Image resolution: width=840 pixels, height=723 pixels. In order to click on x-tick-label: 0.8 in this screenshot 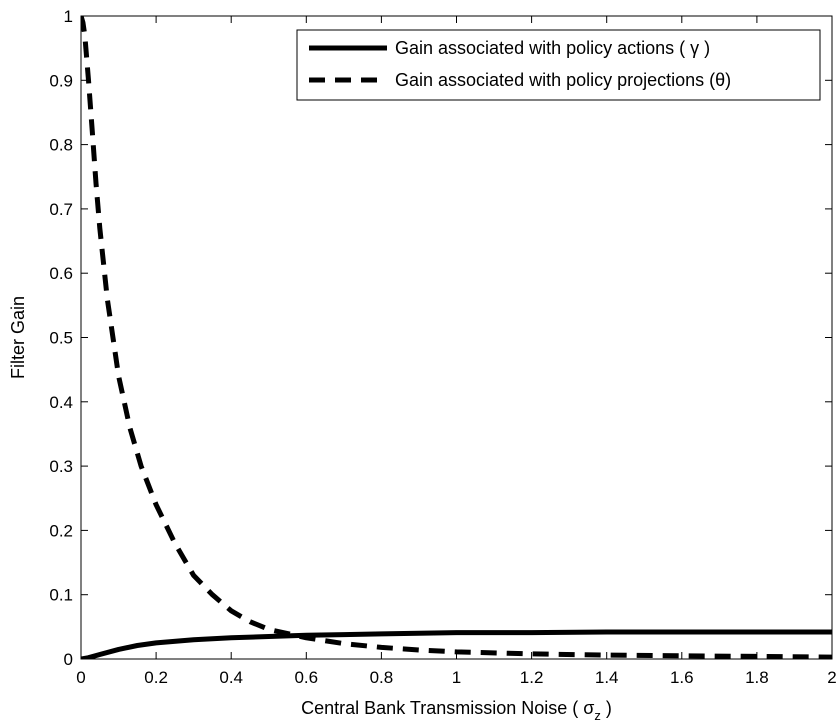, I will do `click(382, 677)`.